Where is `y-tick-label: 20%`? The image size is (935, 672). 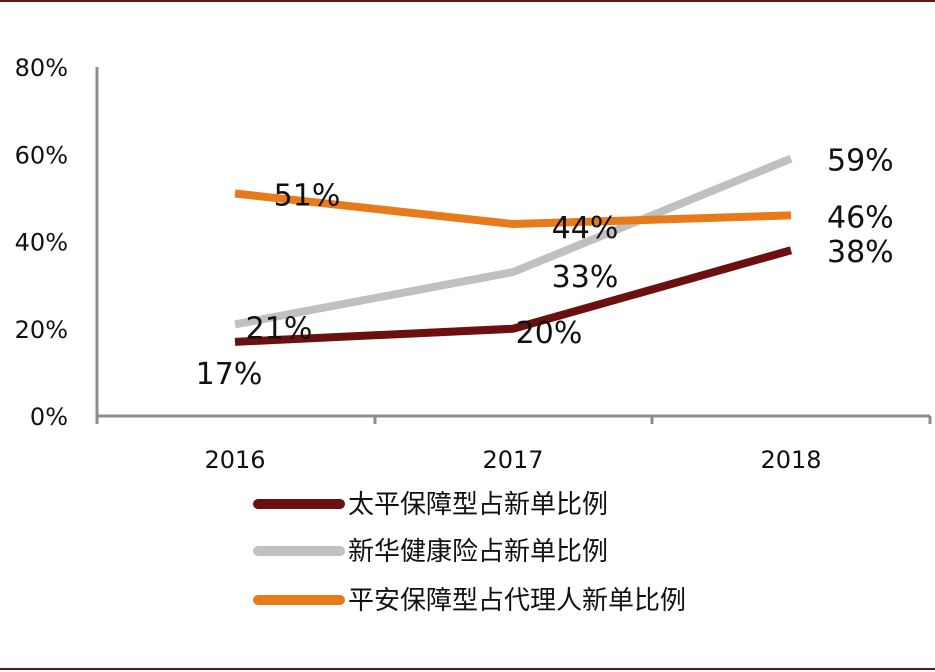
y-tick-label: 20% is located at coordinates (41, 330).